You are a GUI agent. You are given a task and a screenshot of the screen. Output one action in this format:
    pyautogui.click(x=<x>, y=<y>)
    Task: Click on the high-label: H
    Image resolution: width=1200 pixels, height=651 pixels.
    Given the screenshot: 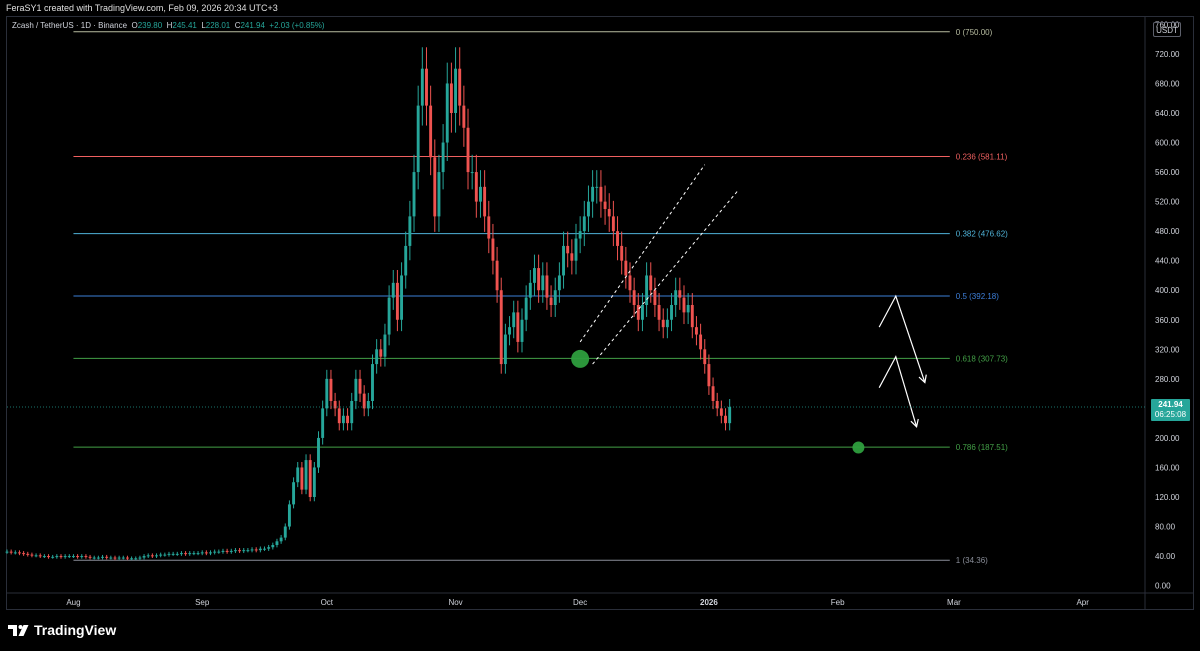 What is the action you would take?
    pyautogui.click(x=169, y=25)
    